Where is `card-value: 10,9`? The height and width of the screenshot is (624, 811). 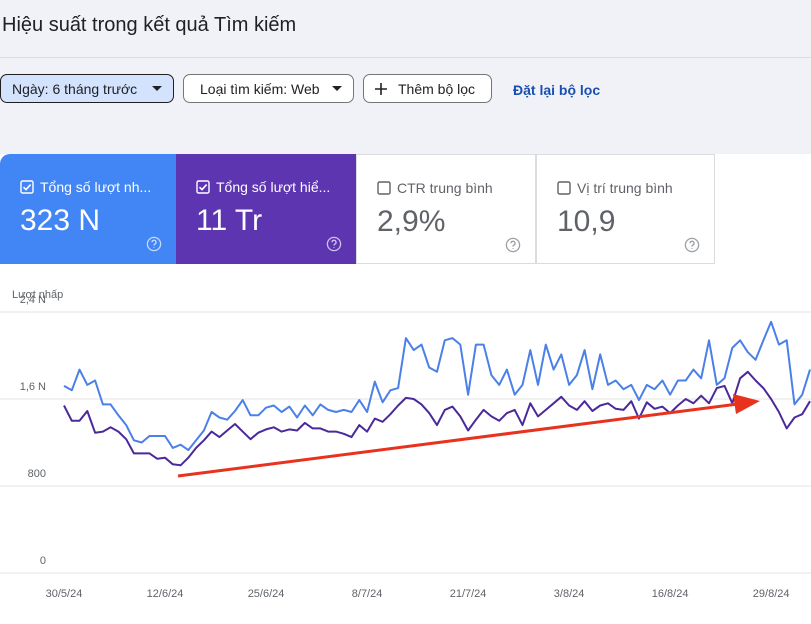
card-value: 10,9 is located at coordinates (586, 221).